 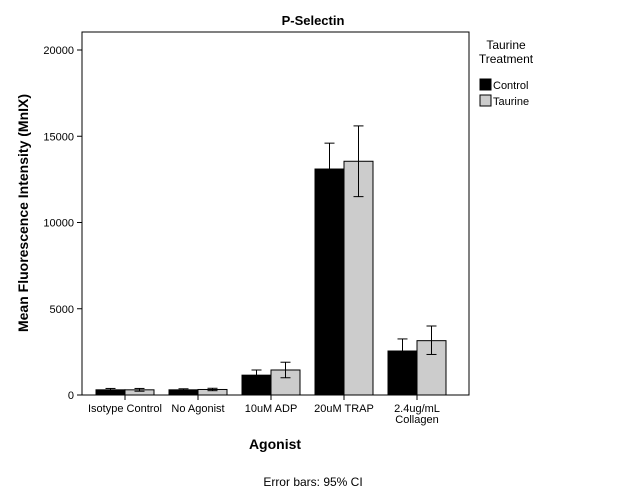 I want to click on y-tick-label: 15000, so click(x=58, y=137).